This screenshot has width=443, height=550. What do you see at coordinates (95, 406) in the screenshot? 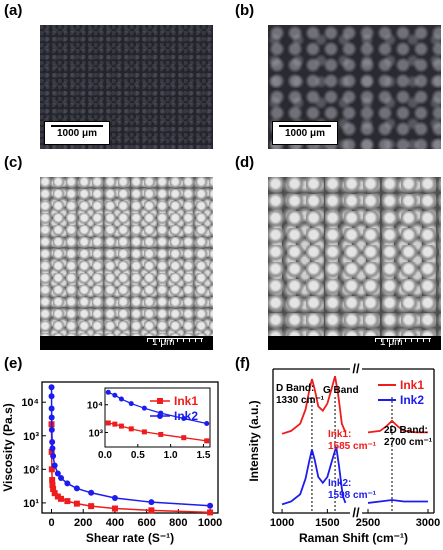
I see `inset-y-tick-label: 10⁴` at bounding box center [95, 406].